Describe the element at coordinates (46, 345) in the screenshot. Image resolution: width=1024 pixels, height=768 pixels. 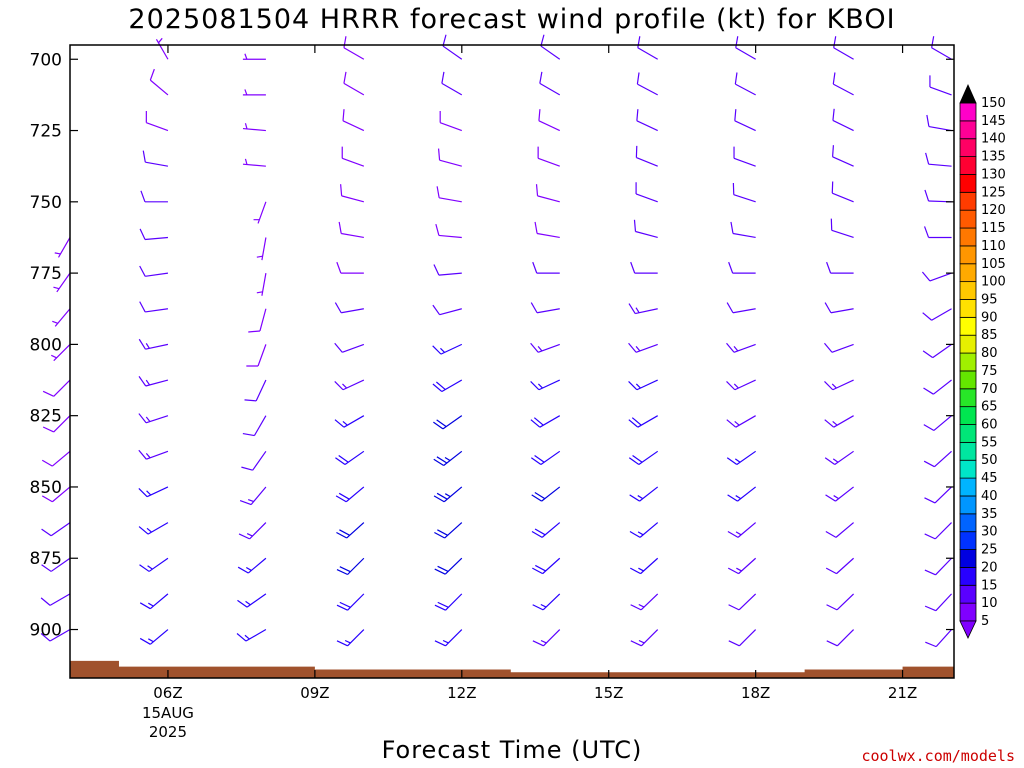
I see `y-tick-label: 800` at that location.